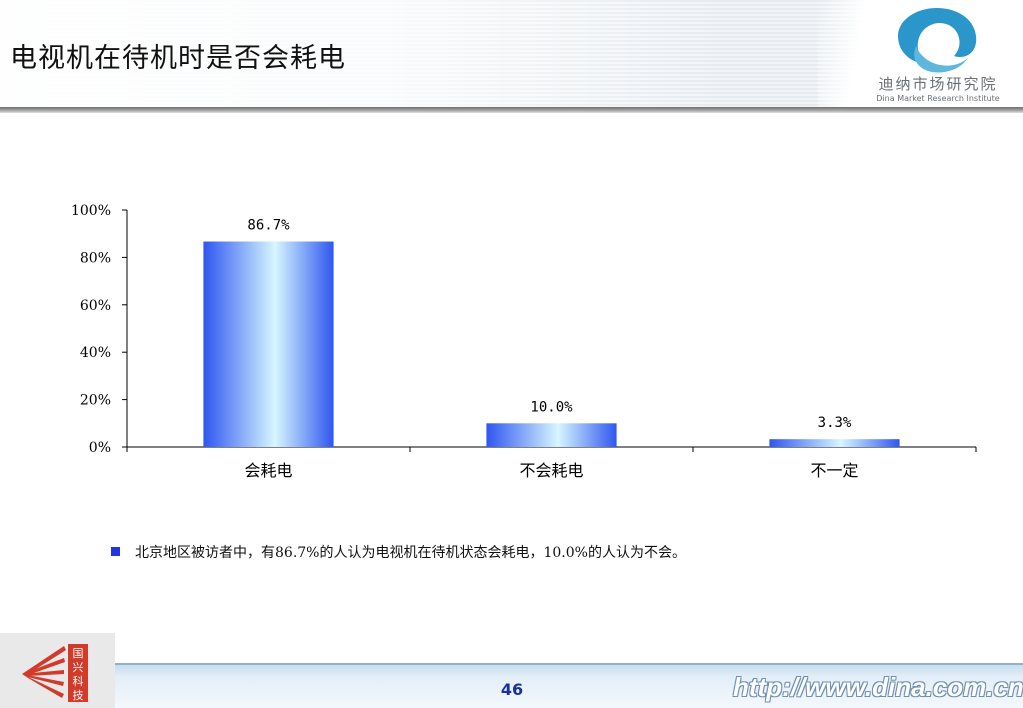 Image resolution: width=1023 pixels, height=708 pixels. What do you see at coordinates (100, 448) in the screenshot?
I see `y-tick-label: 0%` at bounding box center [100, 448].